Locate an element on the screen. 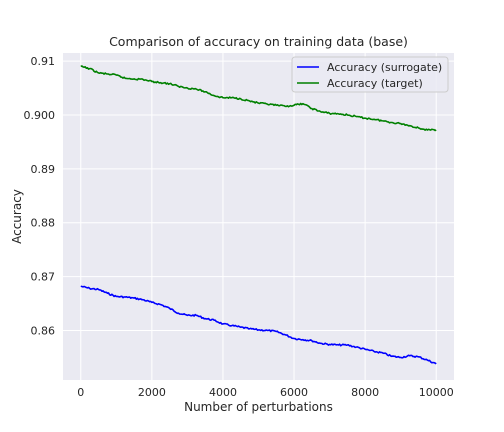 The image size is (504, 432). x-axis-label: Number of perturbations is located at coordinates (258, 407).